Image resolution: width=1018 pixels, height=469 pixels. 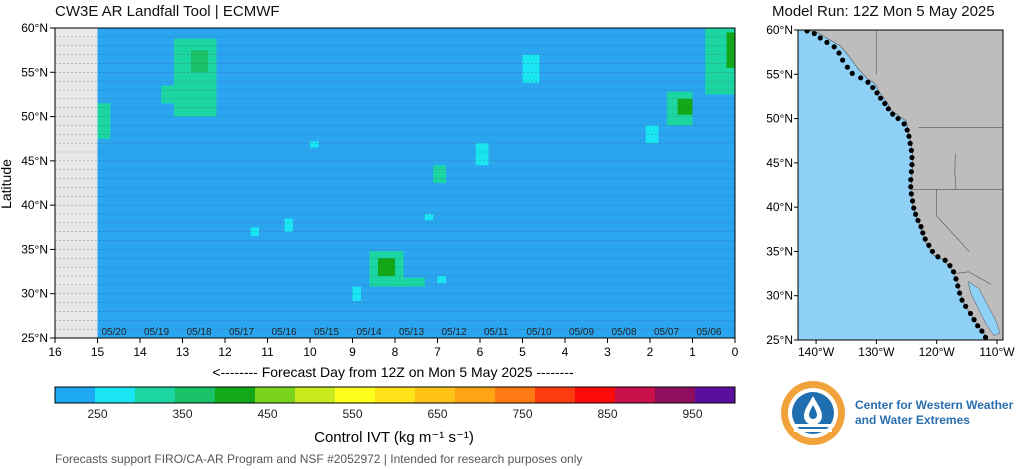 I want to click on date-label: 05/10, so click(x=539, y=332).